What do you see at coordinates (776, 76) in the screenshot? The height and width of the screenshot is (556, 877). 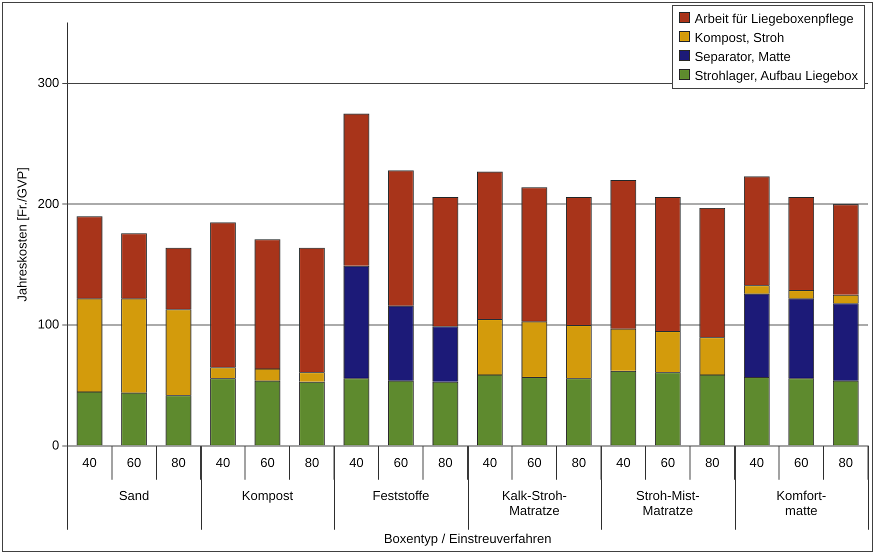 I see `legend-label: Strohlager, Aufbau Liegebox` at bounding box center [776, 76].